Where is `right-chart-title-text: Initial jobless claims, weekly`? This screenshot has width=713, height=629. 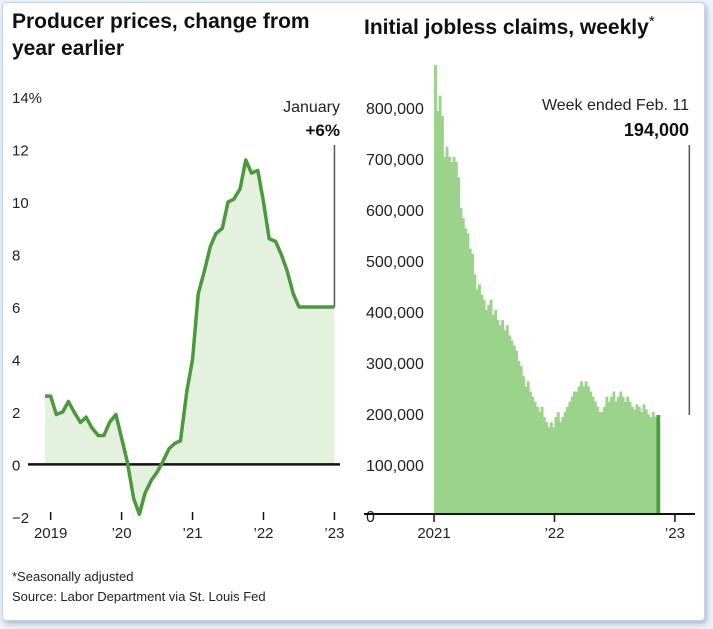
right-chart-title-text: Initial jobless claims, weekly is located at coordinates (506, 27).